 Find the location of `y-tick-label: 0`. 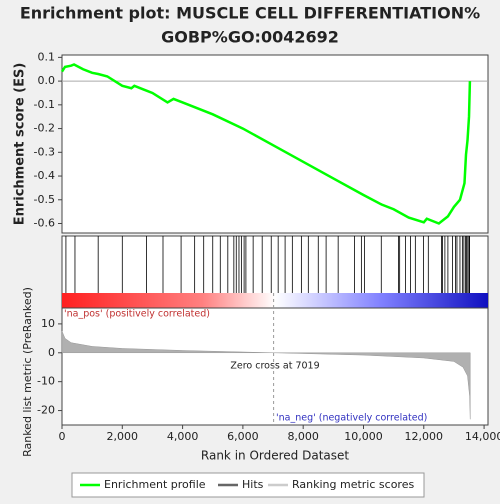

y-tick-label: 0 is located at coordinates (51, 352).